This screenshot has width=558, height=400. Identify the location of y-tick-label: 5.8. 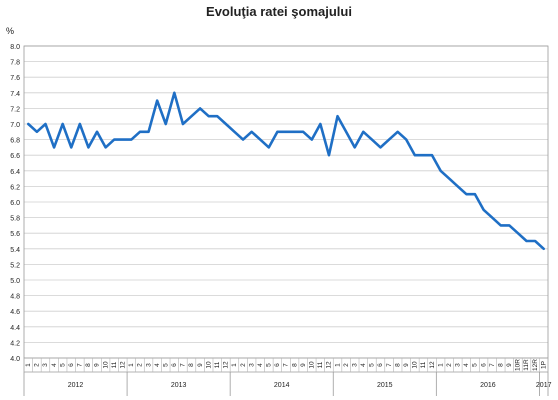
(15, 219).